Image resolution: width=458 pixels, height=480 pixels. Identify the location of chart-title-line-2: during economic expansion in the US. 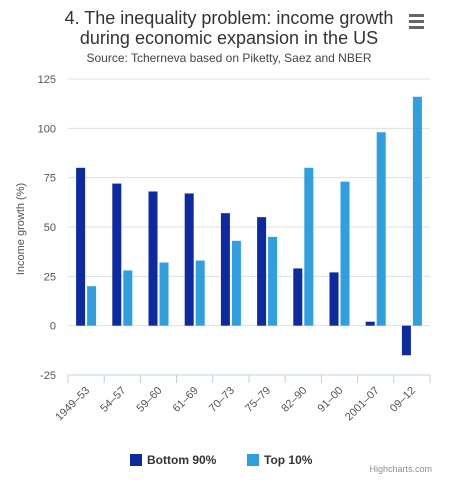
(229, 38).